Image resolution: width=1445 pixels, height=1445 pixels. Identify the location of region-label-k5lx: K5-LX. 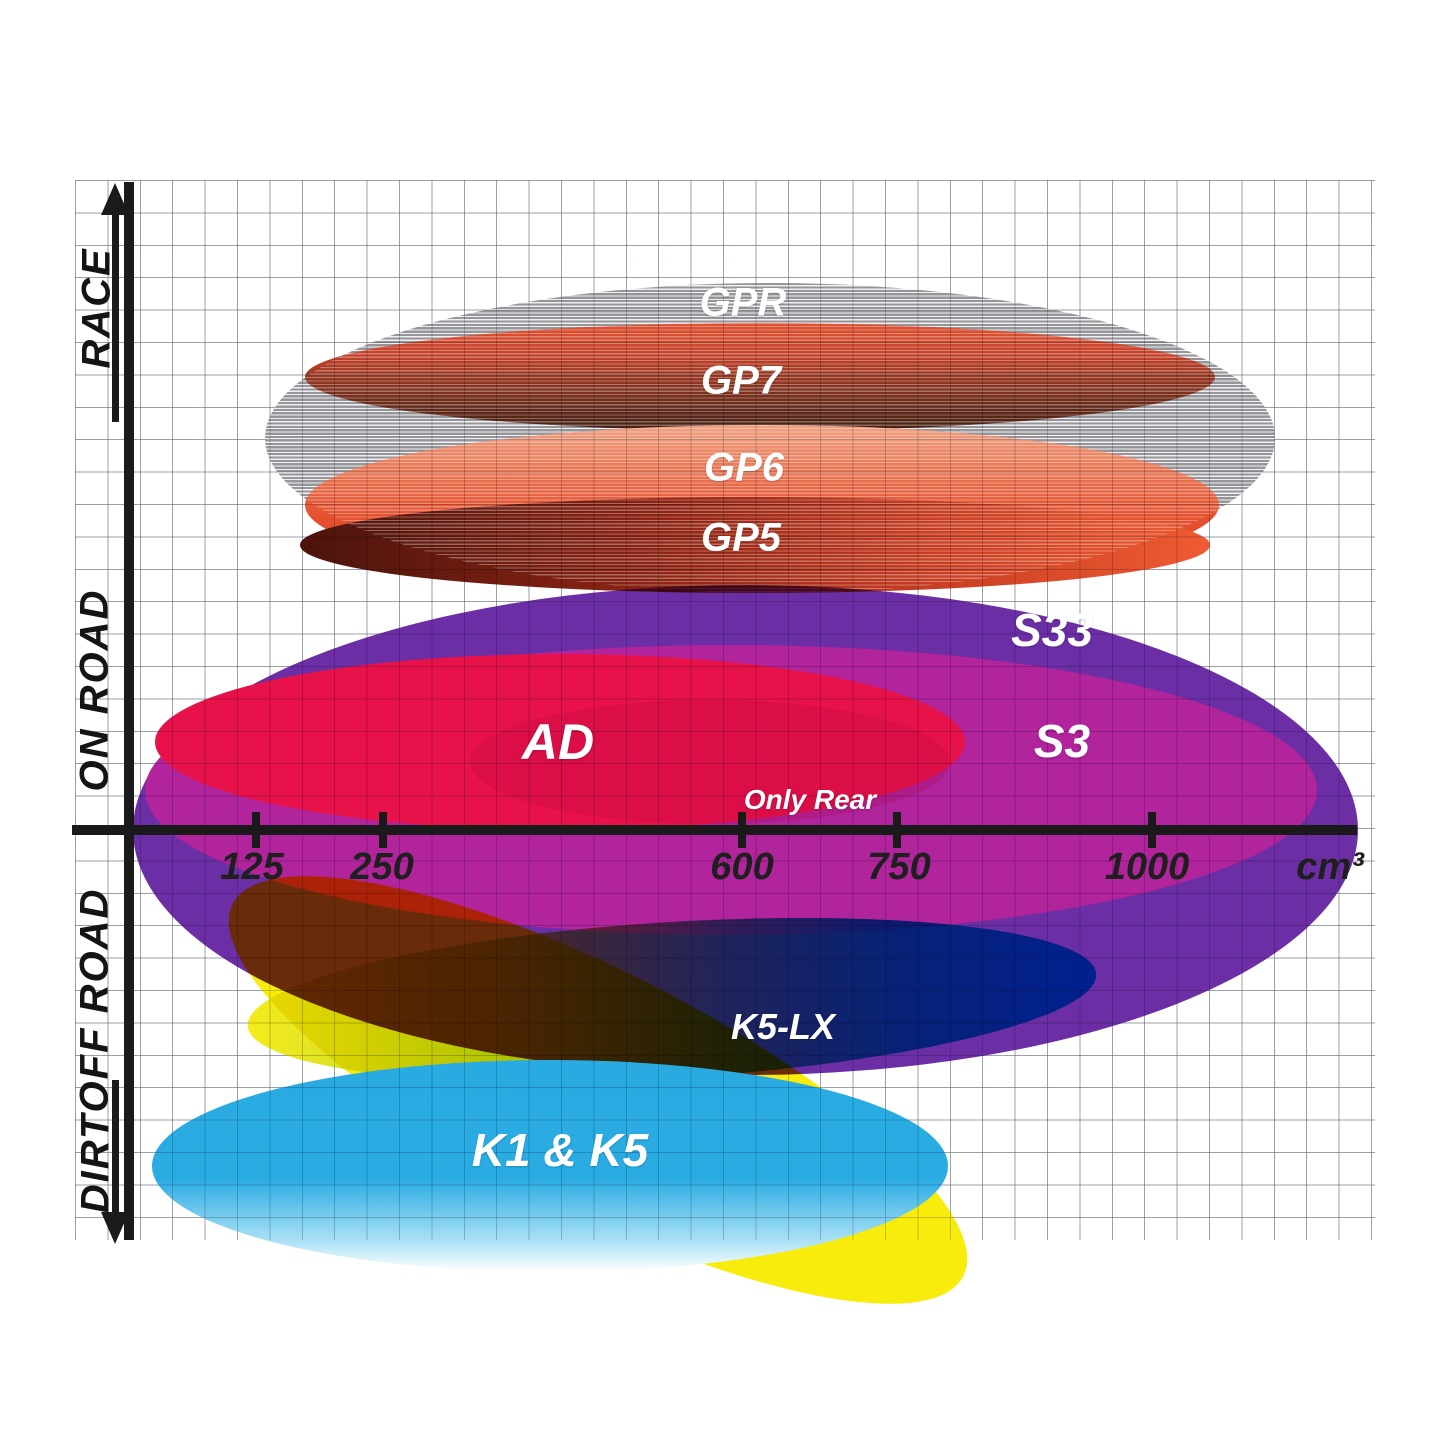
(783, 1026).